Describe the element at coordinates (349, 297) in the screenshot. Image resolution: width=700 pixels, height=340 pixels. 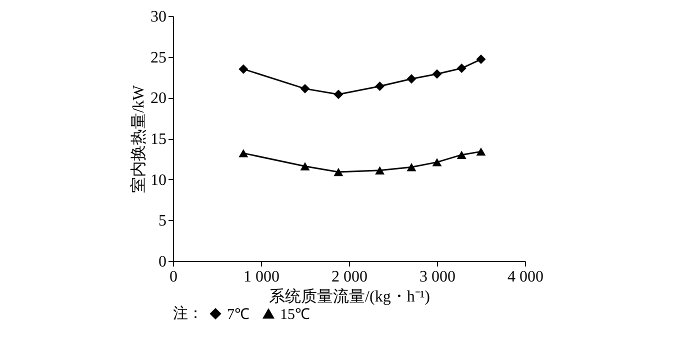
I see `x-axis-title: 系统质量流量/(kg・h⁻¹)` at that location.